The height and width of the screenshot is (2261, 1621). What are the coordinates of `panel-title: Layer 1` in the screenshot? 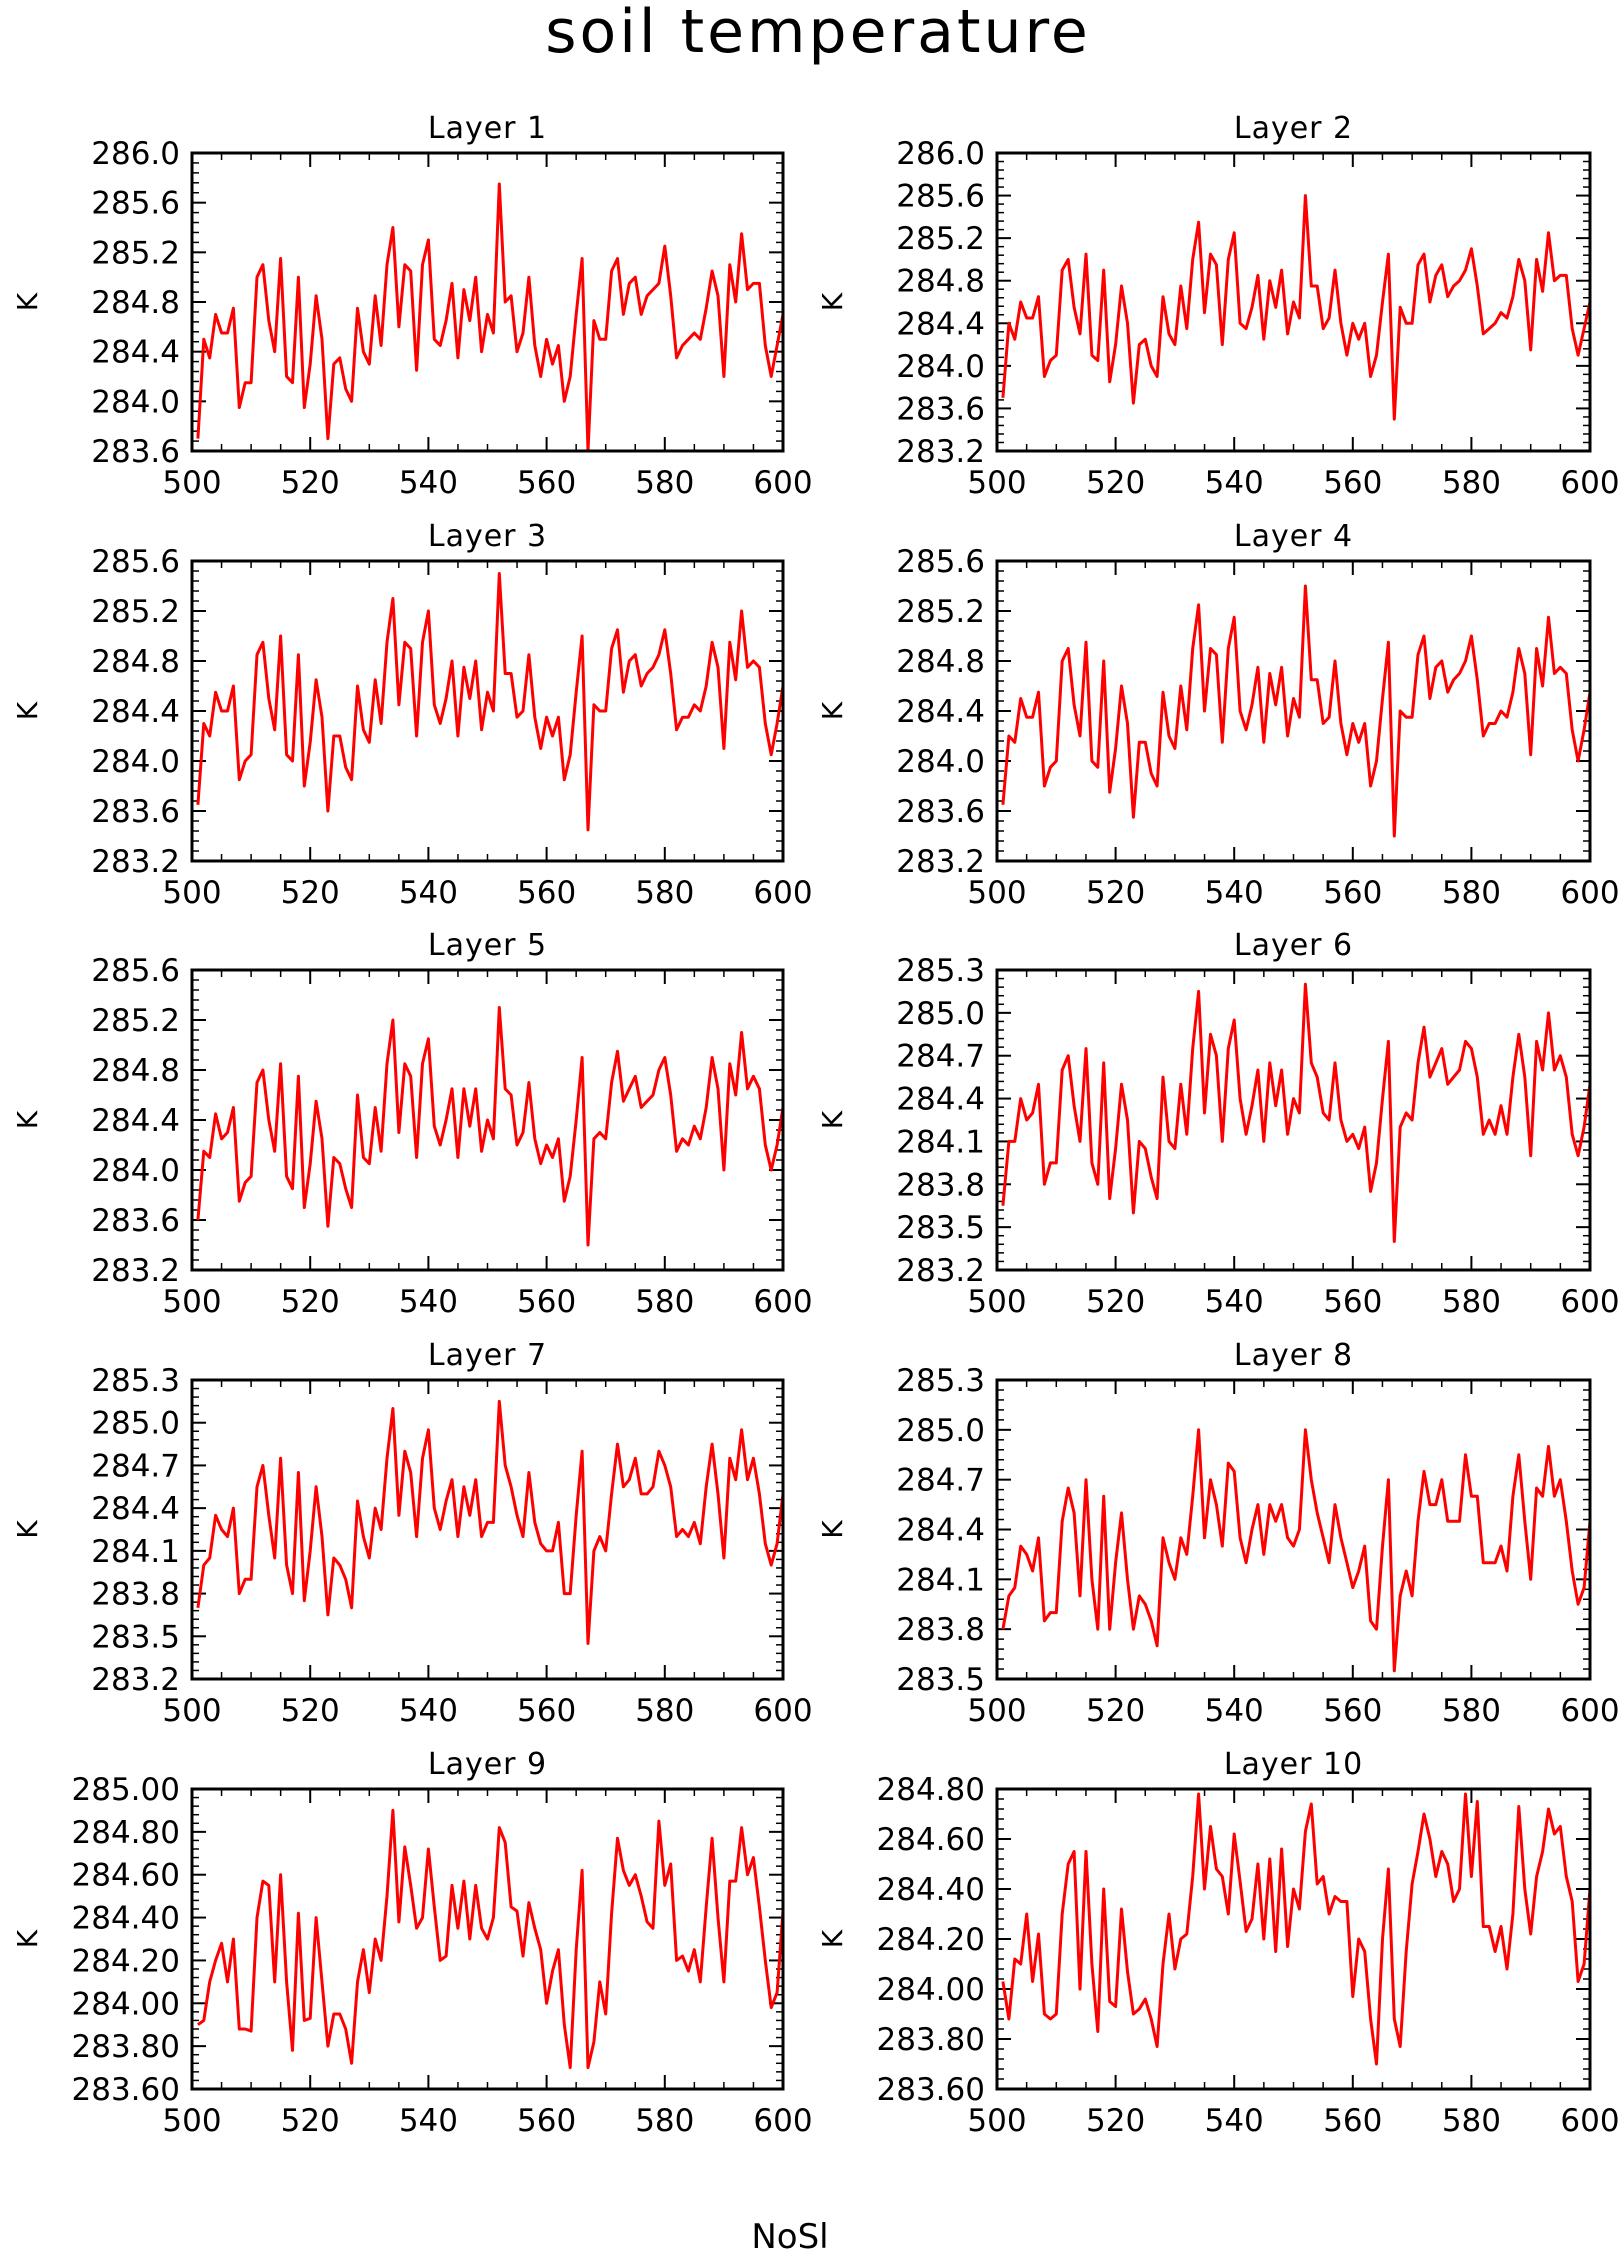 It's located at (487, 128).